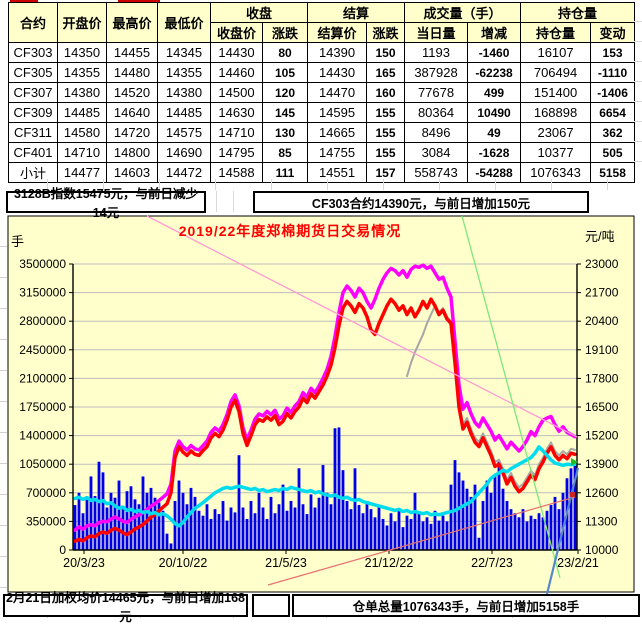 This screenshot has height=625, width=642. I want to click on spreadsheet-gridline, so click(233, 201).